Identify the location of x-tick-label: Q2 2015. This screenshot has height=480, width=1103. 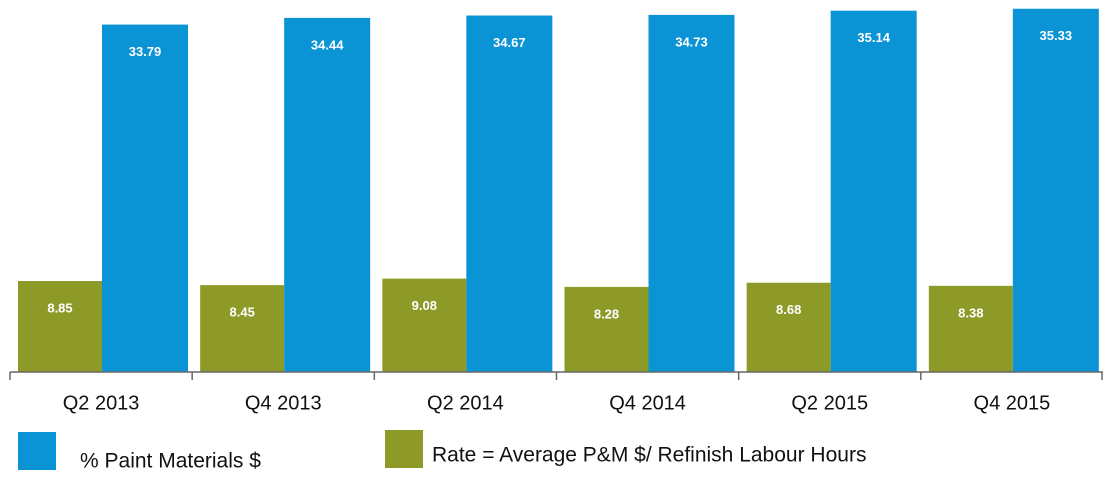
(829, 403).